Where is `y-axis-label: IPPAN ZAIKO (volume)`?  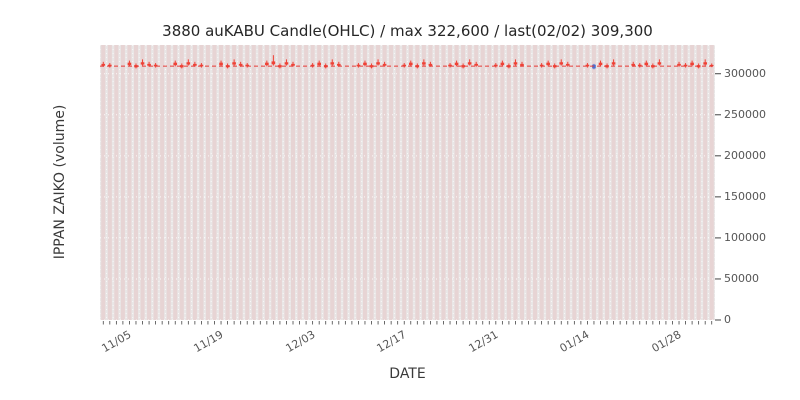
y-axis-label: IPPAN ZAIKO (volume) is located at coordinates (60, 182).